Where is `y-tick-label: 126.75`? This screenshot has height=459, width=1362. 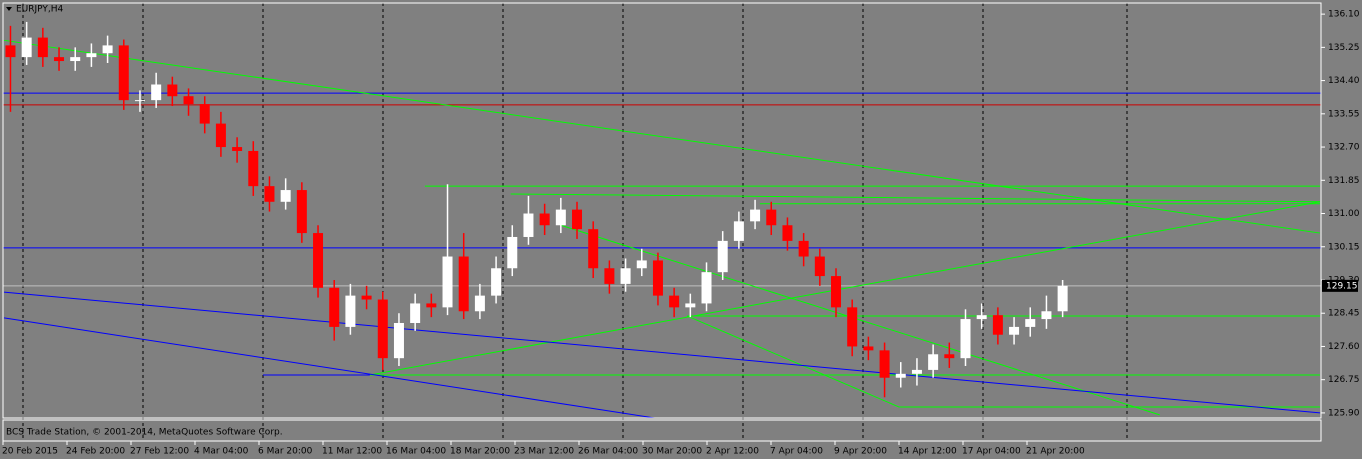
y-tick-label: 126.75 is located at coordinates (1344, 380).